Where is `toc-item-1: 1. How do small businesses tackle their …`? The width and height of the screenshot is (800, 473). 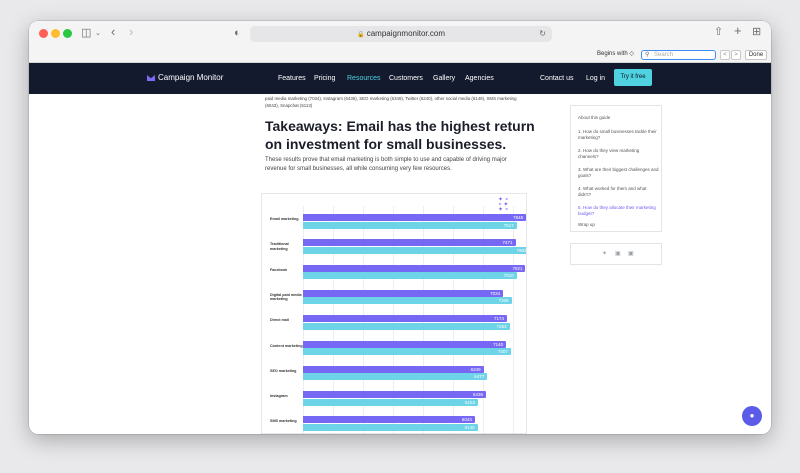
toc-item-1: 1. How do small businesses tackle their … is located at coordinates (617, 134).